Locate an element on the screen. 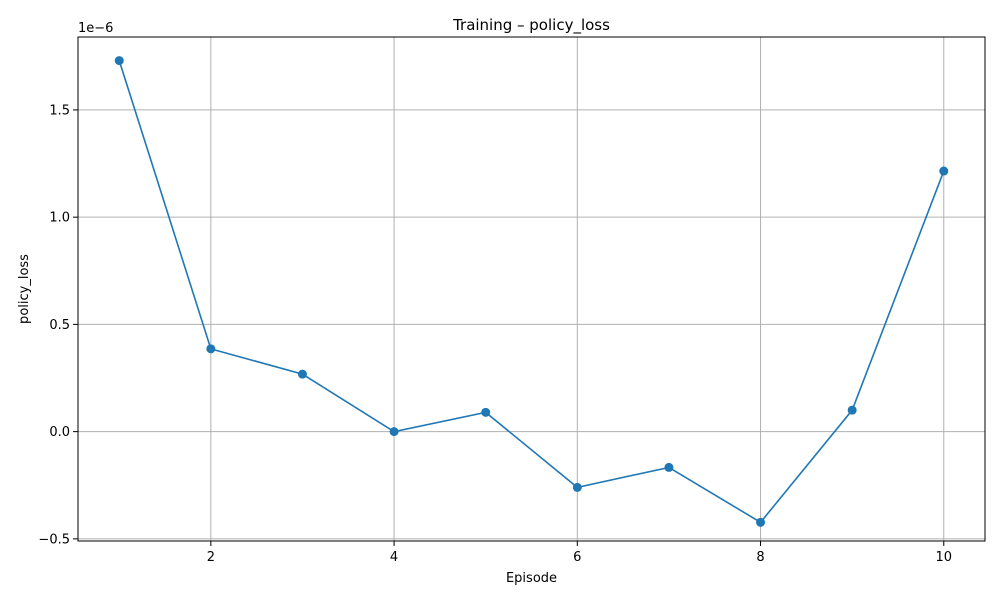 Image resolution: width=1000 pixels, height=600 pixels. x-tick-label: 4 is located at coordinates (394, 557).